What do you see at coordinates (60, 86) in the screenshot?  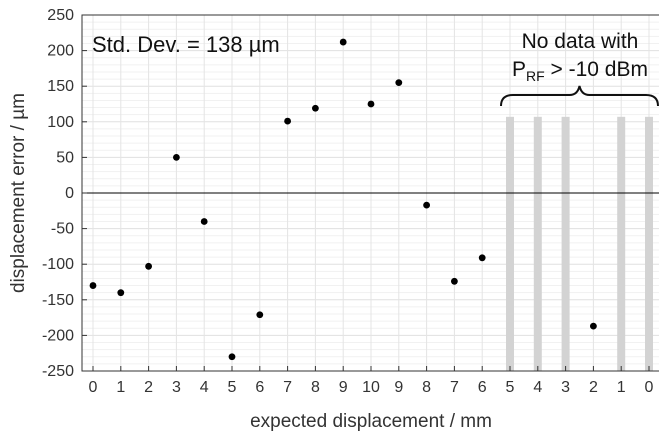 I see `y-tick-label: 150` at bounding box center [60, 86].